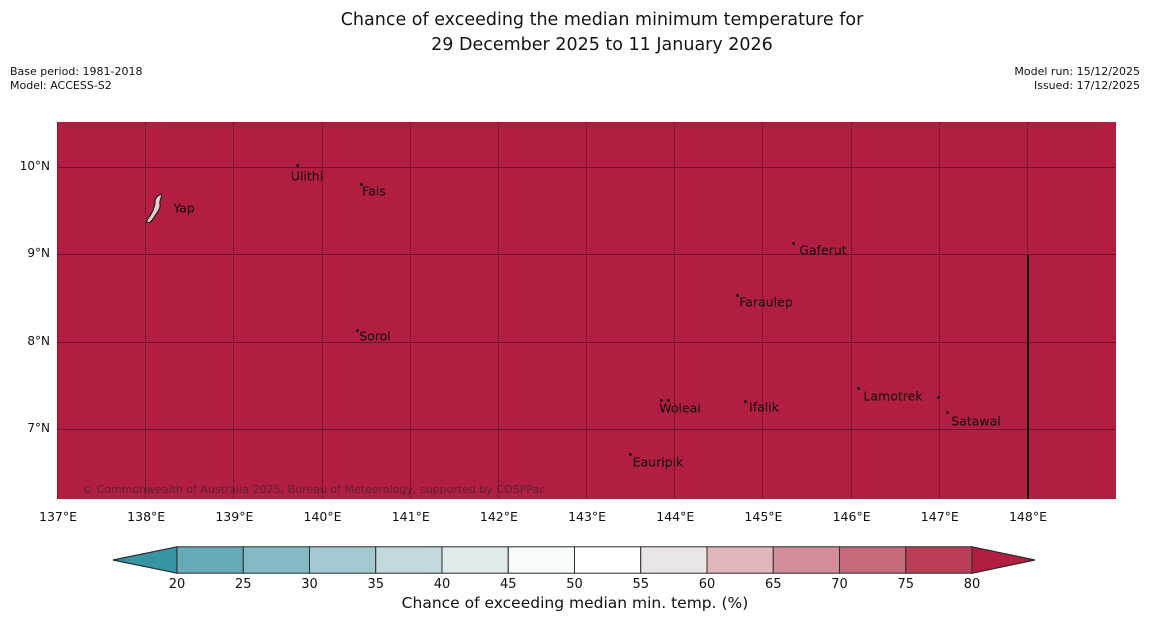 The width and height of the screenshot is (1150, 644). I want to click on colorbar-tick-label: 60, so click(707, 584).